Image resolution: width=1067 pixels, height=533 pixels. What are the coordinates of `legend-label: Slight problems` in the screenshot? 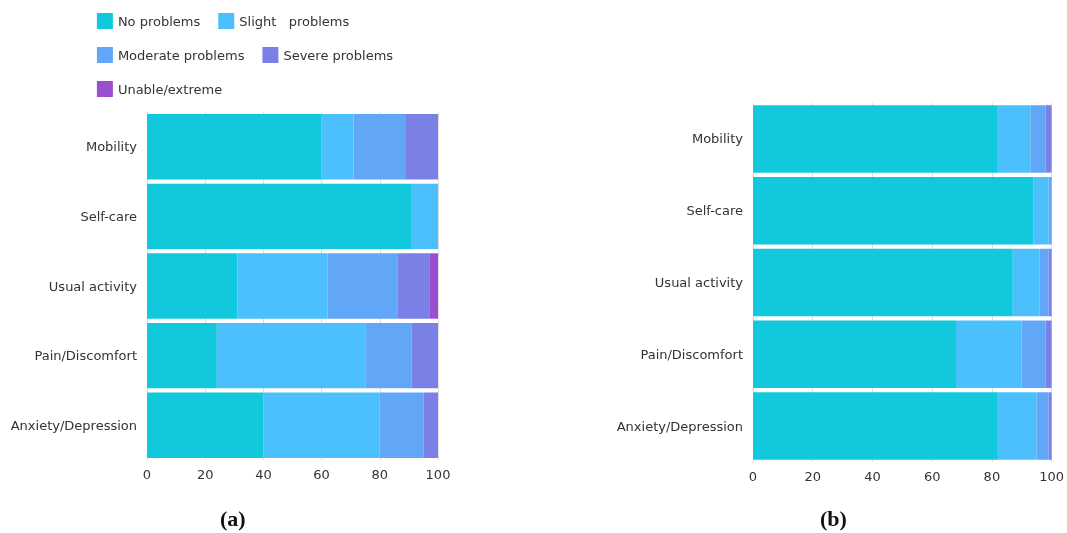 It's located at (294, 21).